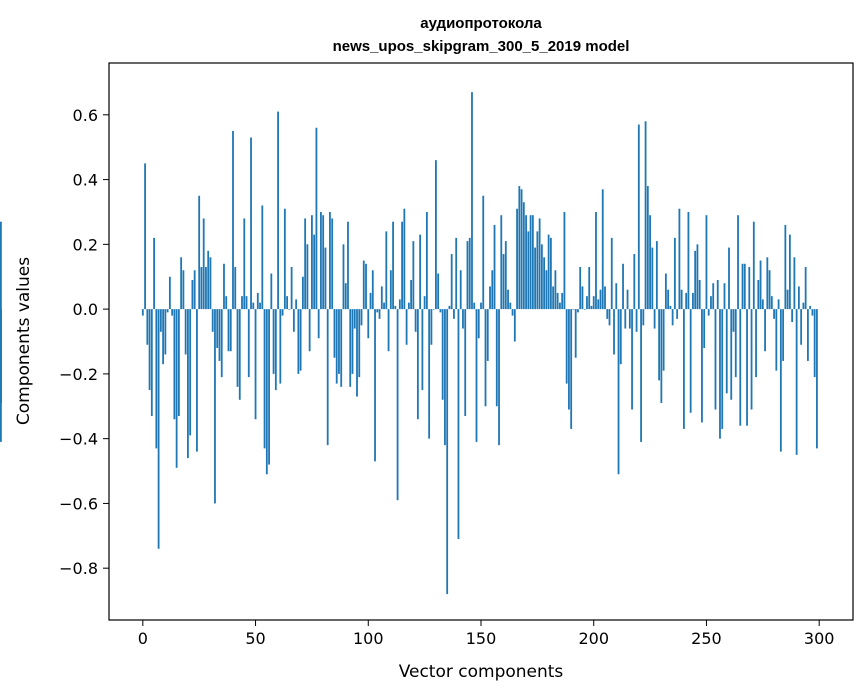  I want to click on y-tick-label: 0.4, so click(85, 180).